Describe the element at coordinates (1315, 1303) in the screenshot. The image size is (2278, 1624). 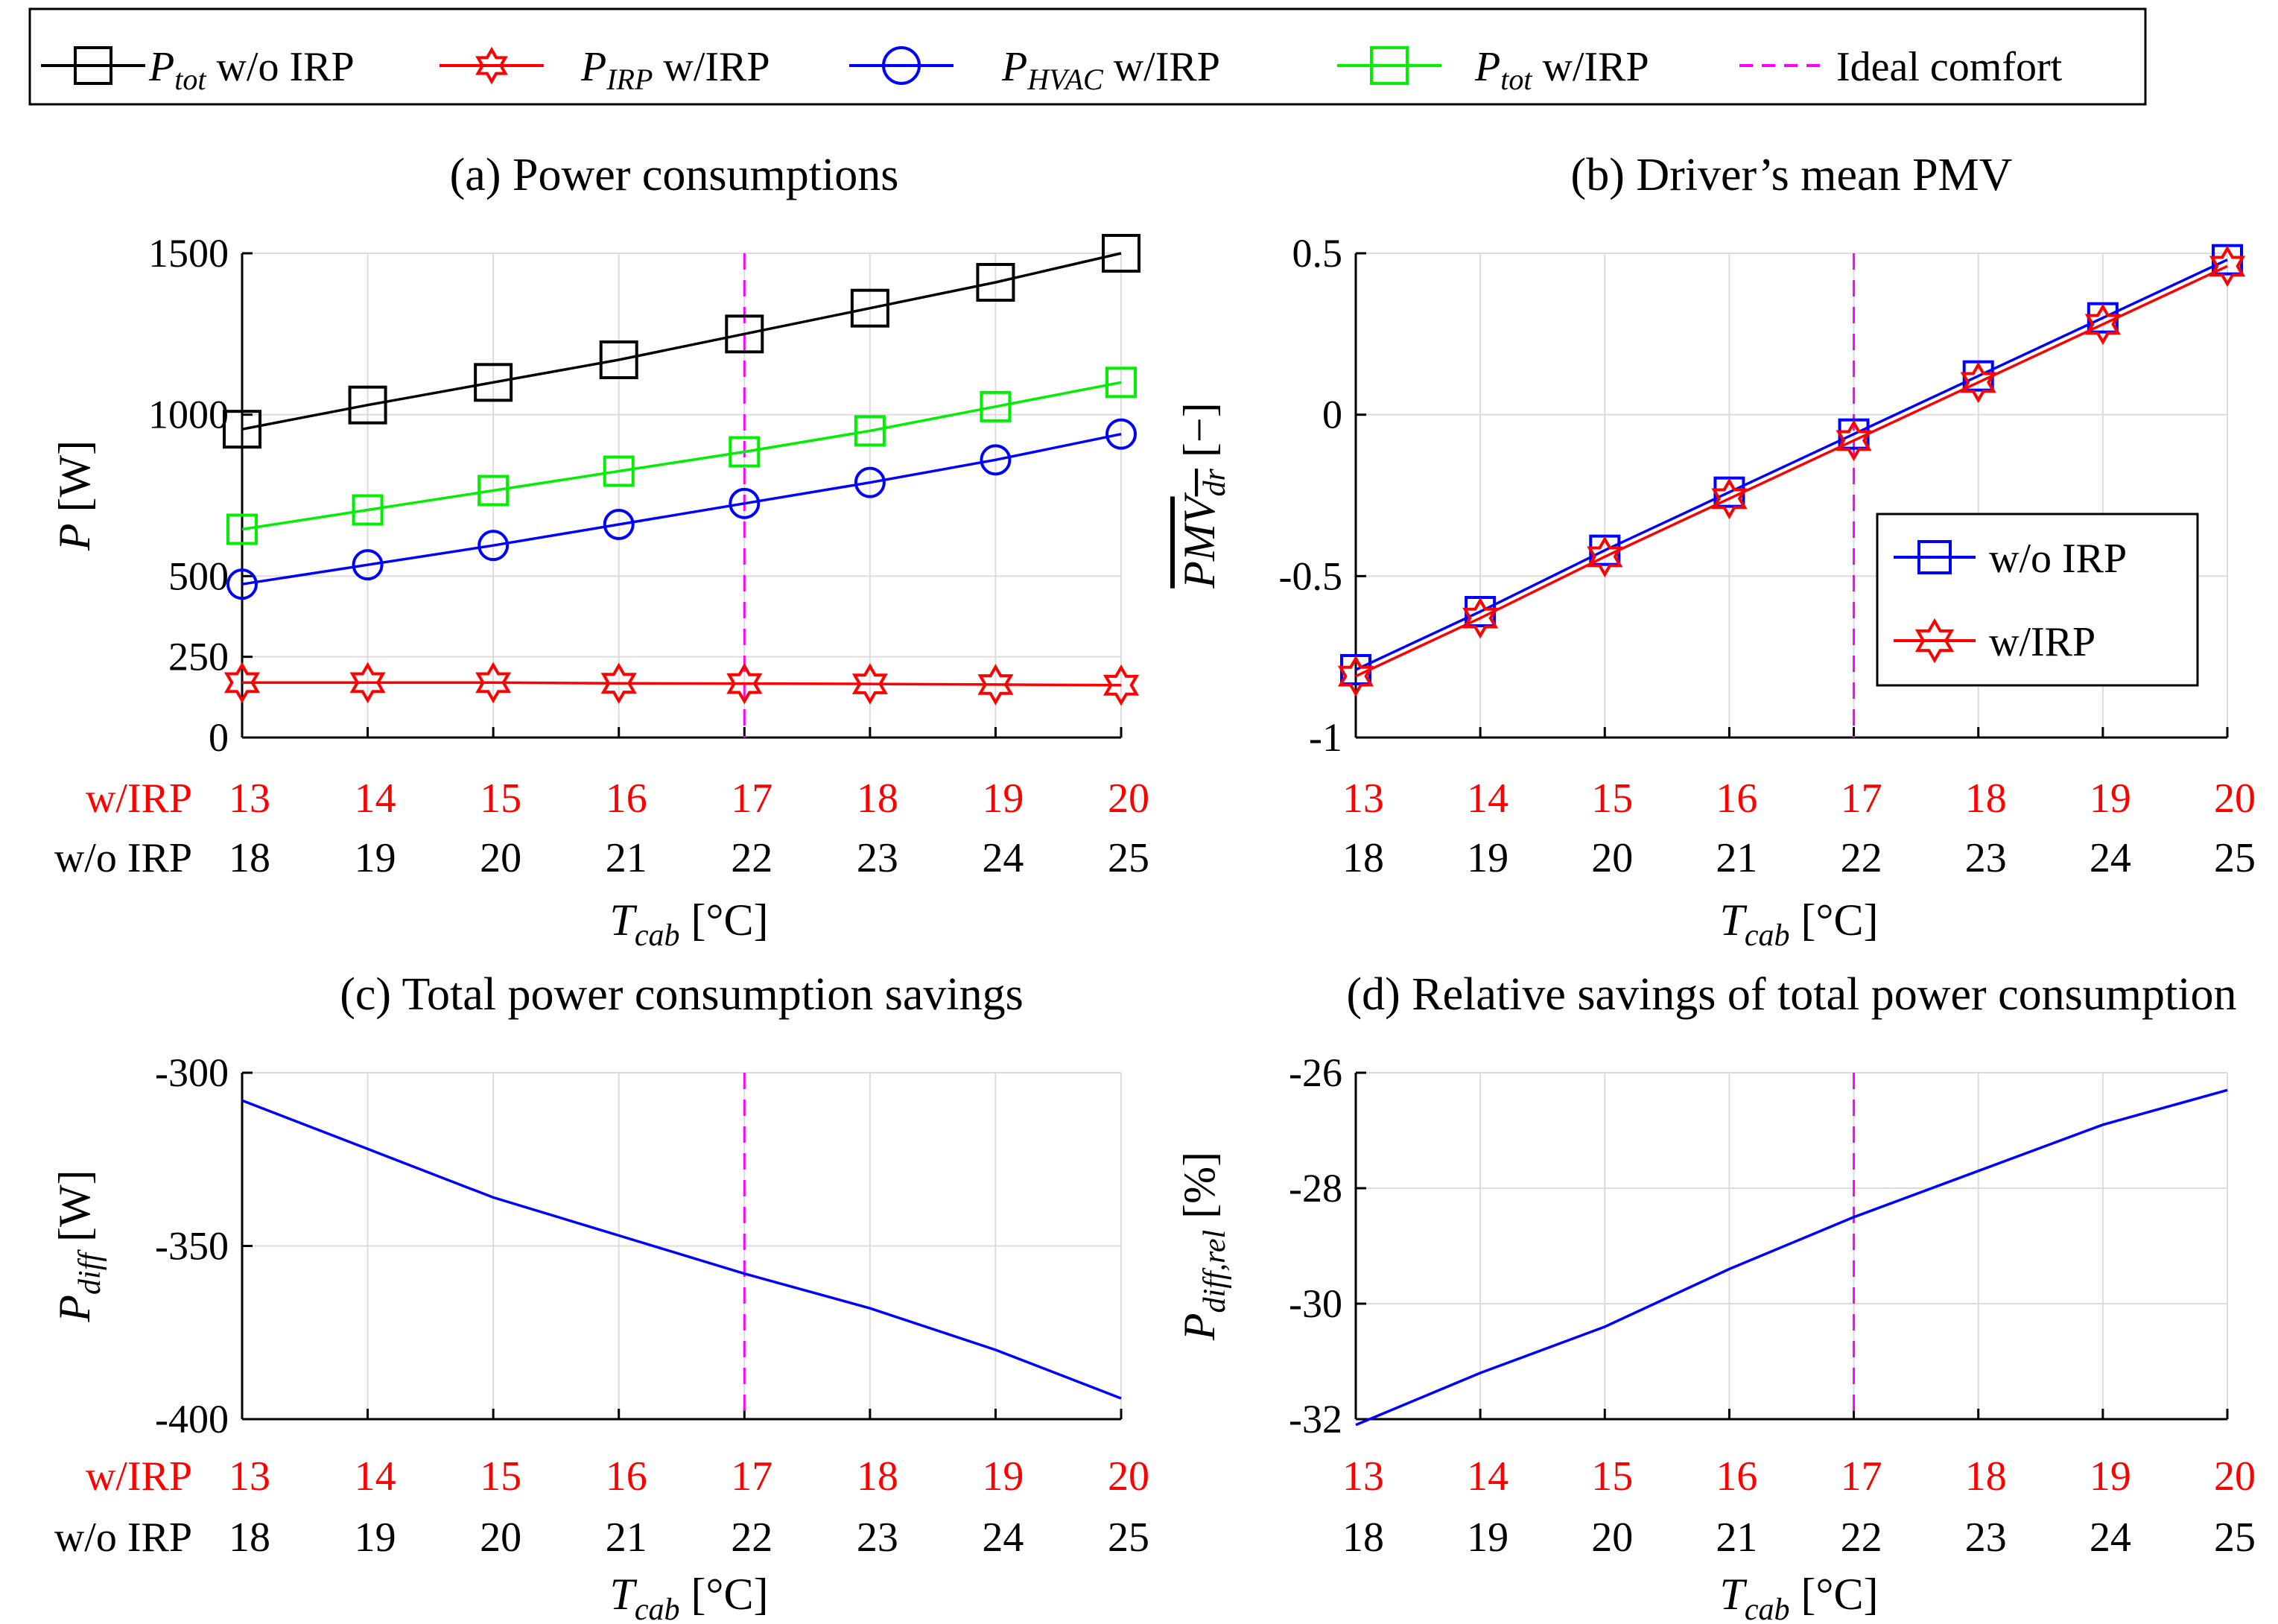
I see `y-tick-label: -30` at that location.